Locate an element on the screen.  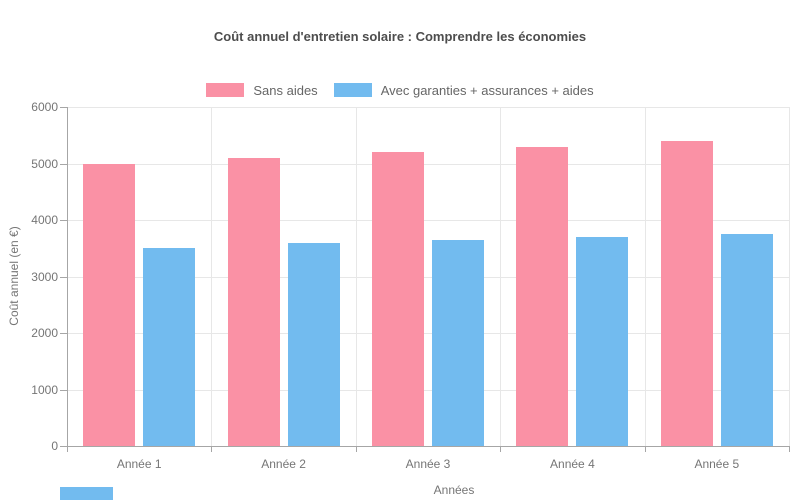
legend-label-sans-aides: Sans aides is located at coordinates (285, 90).